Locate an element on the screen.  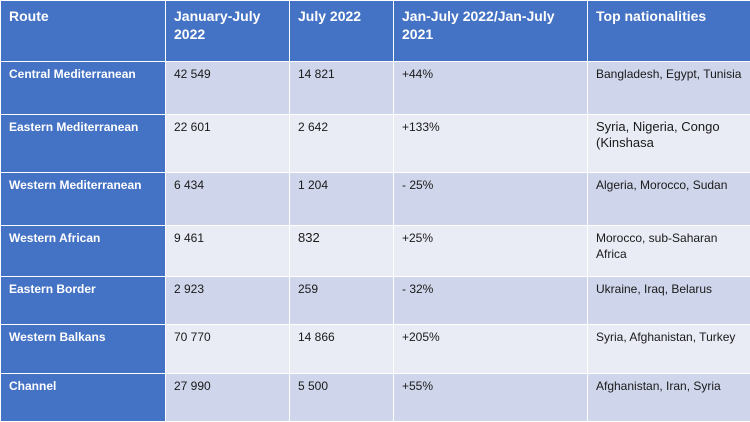
jul-cell: 1 204 is located at coordinates (342, 199).